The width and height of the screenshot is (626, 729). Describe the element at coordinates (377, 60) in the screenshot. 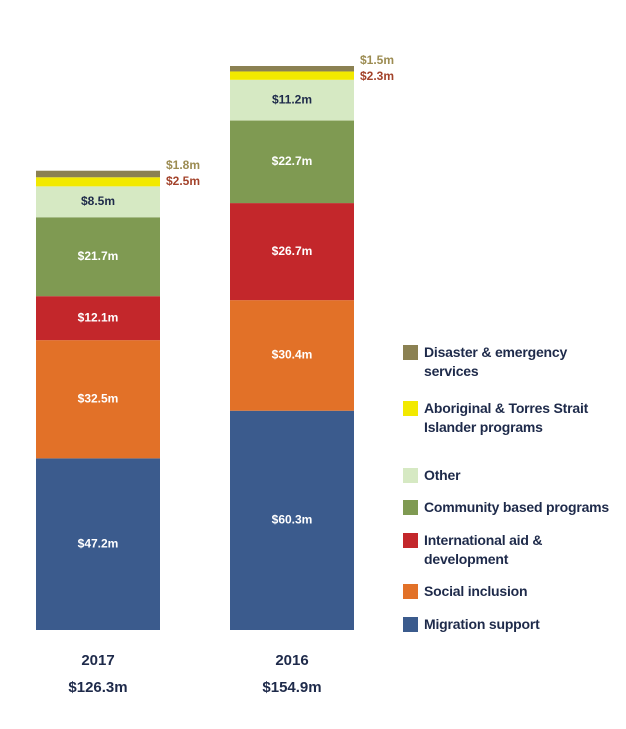

I see `value-label: $1.5m` at that location.